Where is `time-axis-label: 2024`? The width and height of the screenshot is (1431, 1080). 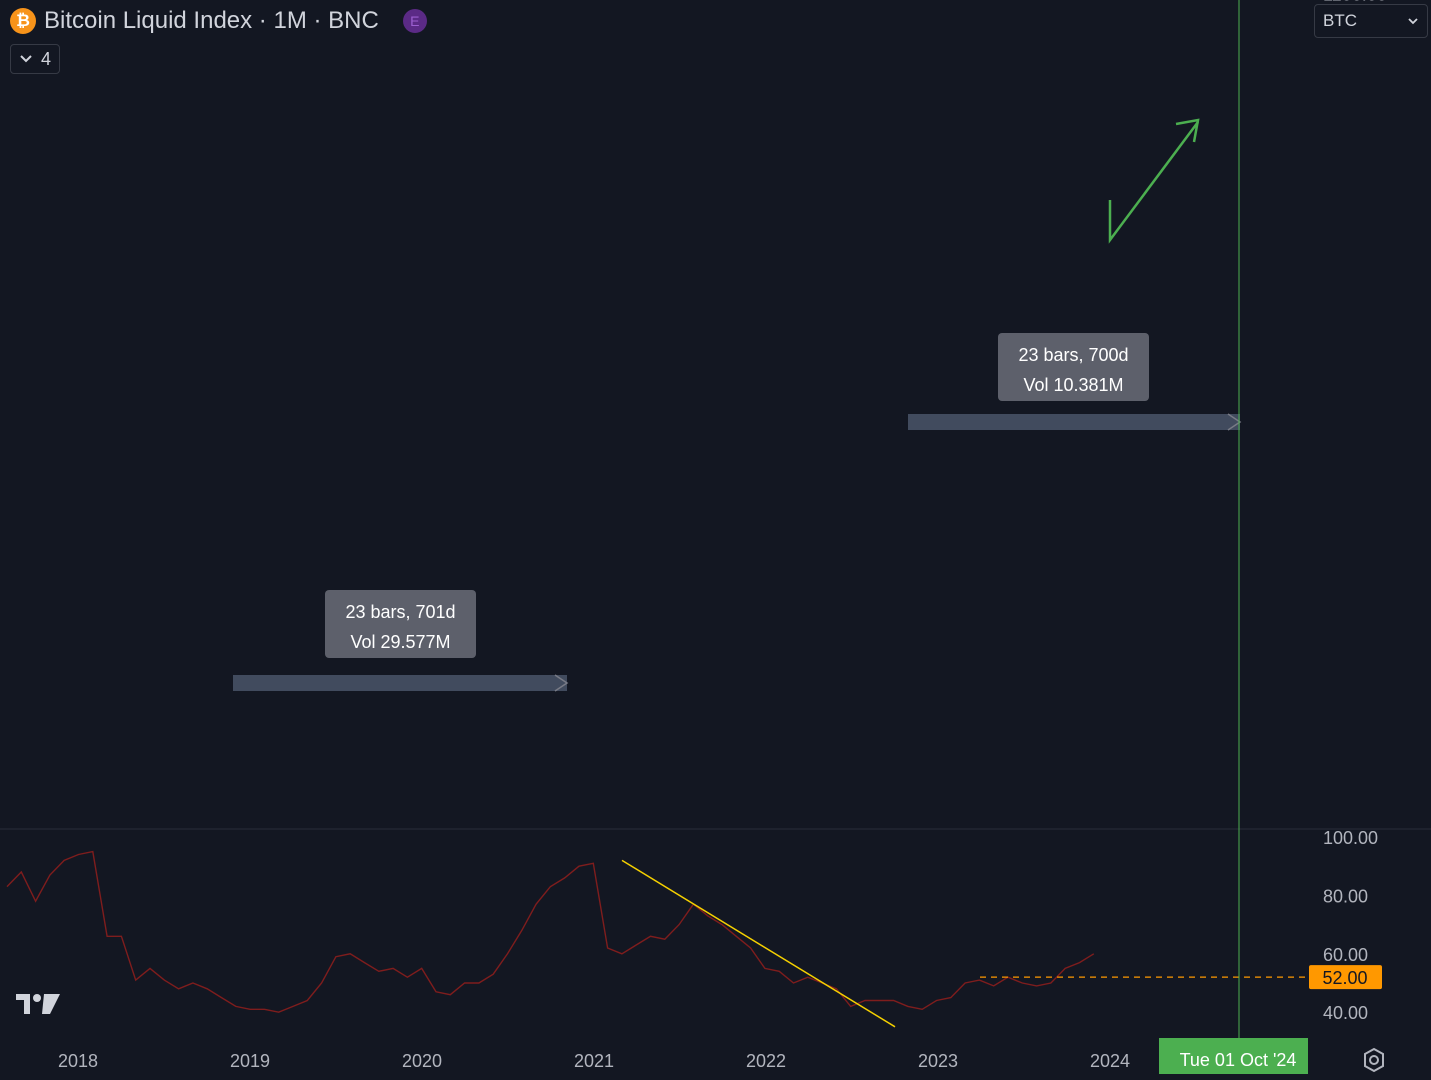 time-axis-label: 2024 is located at coordinates (1110, 1061).